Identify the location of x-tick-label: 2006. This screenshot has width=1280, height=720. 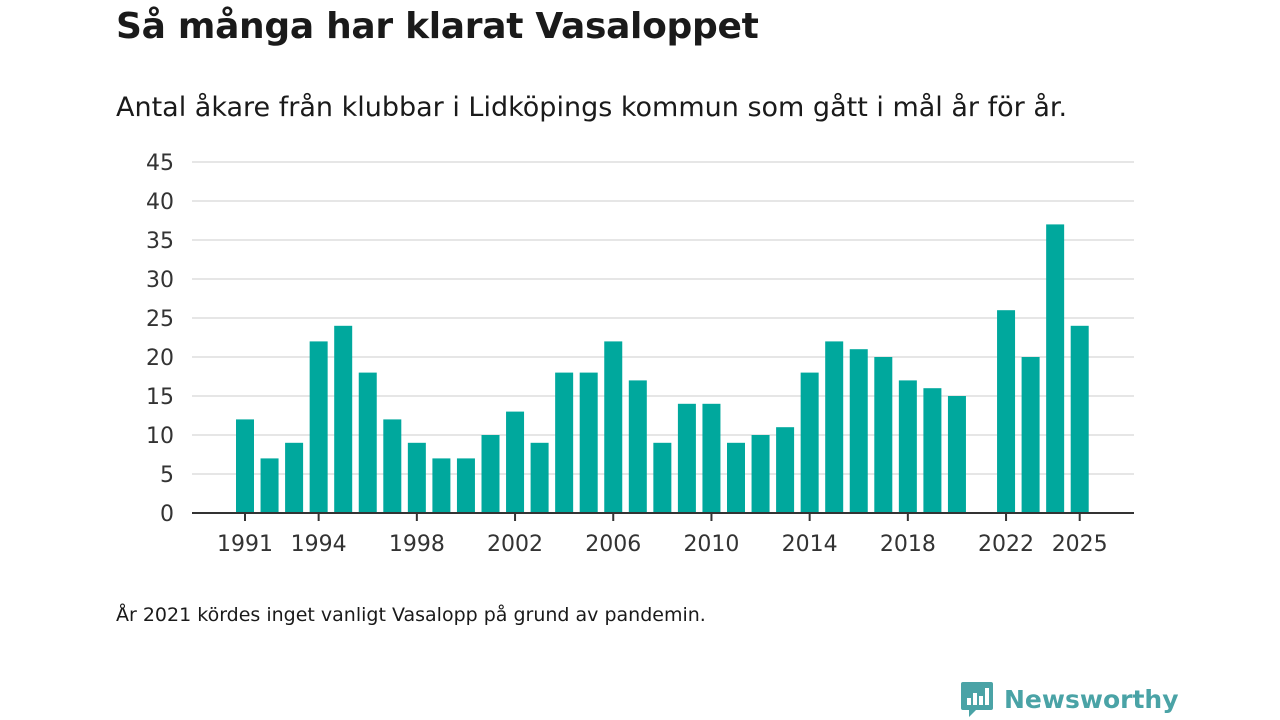
(613, 544).